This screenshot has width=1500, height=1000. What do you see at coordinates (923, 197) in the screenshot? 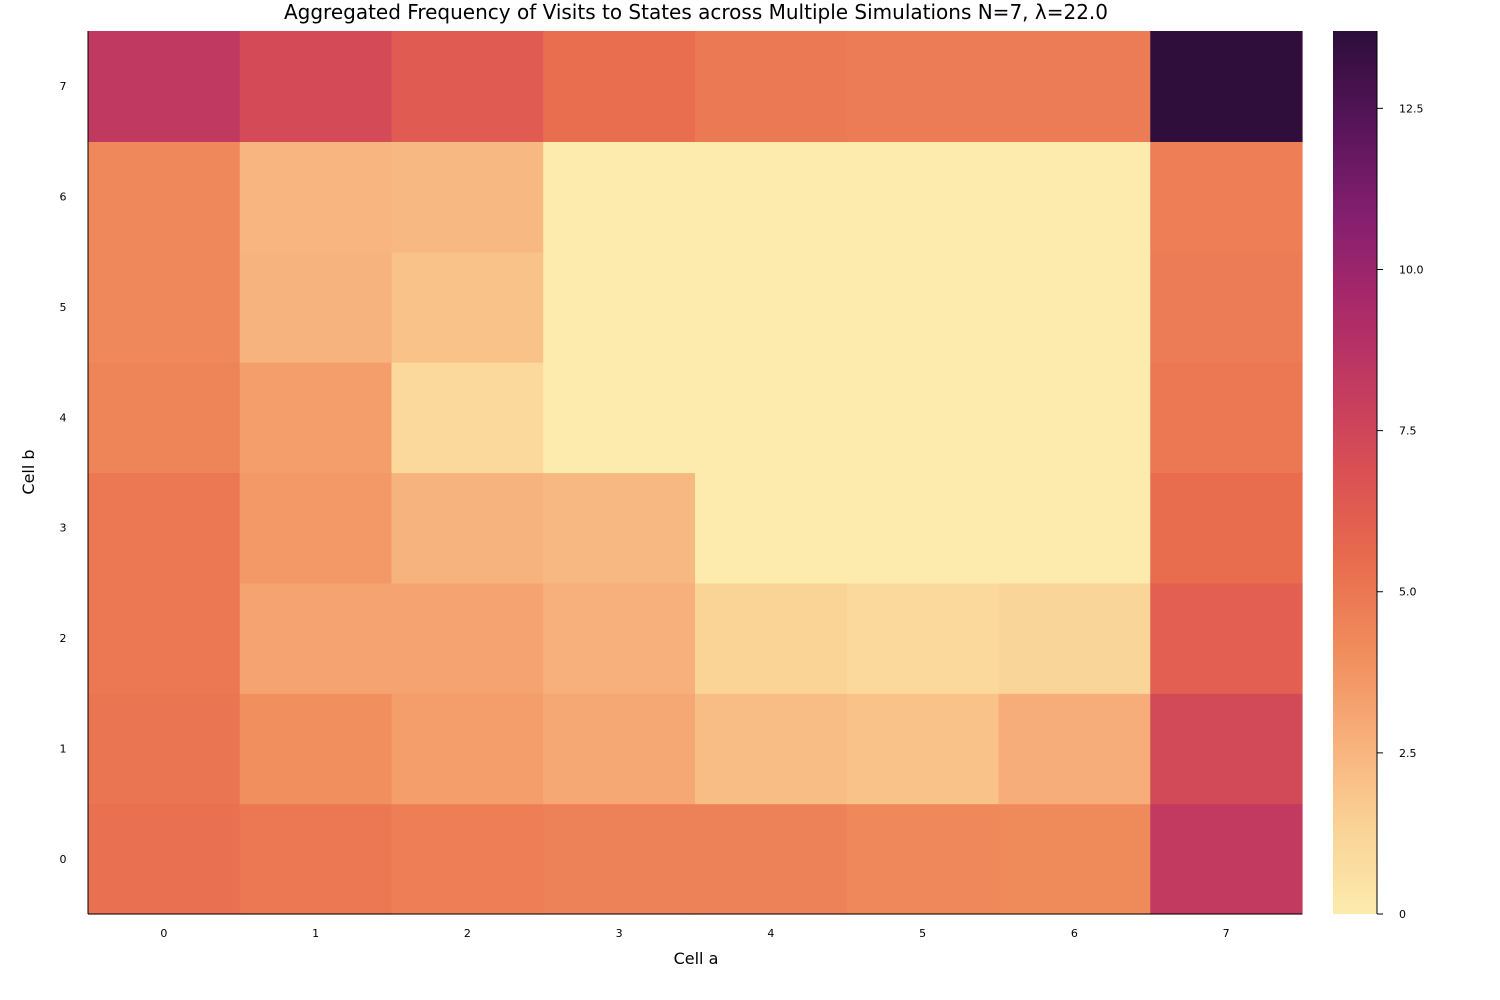
I see `heatmap-cell-a5-b6` at bounding box center [923, 197].